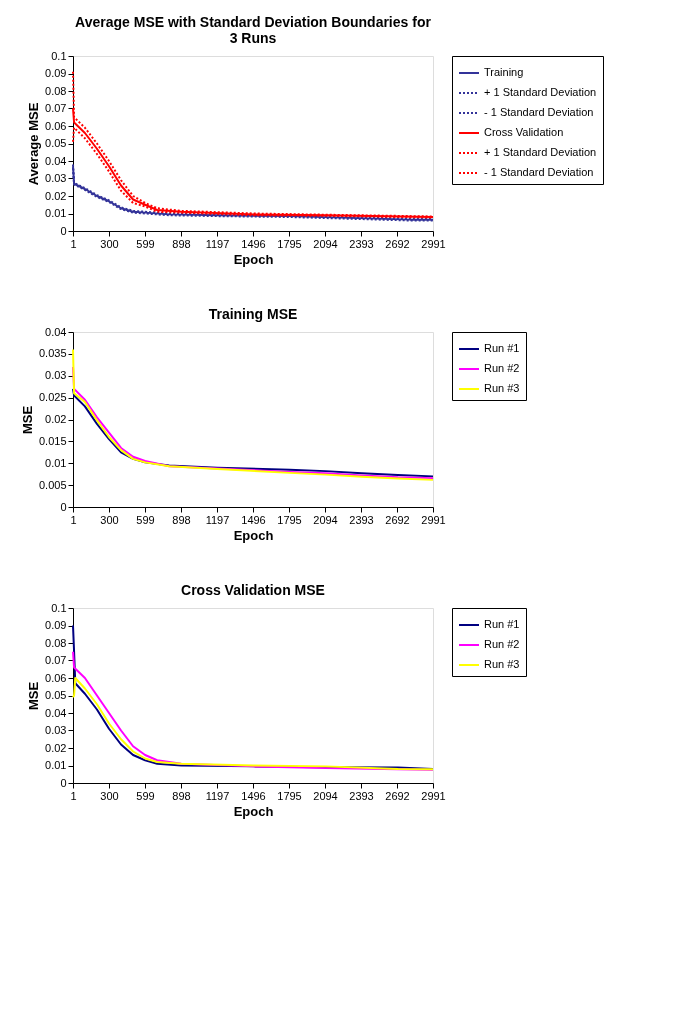  Describe the element at coordinates (253, 30) in the screenshot. I see `chart-title: Average MSE with Standard Deviation Boundaries for 3 Runs` at that location.